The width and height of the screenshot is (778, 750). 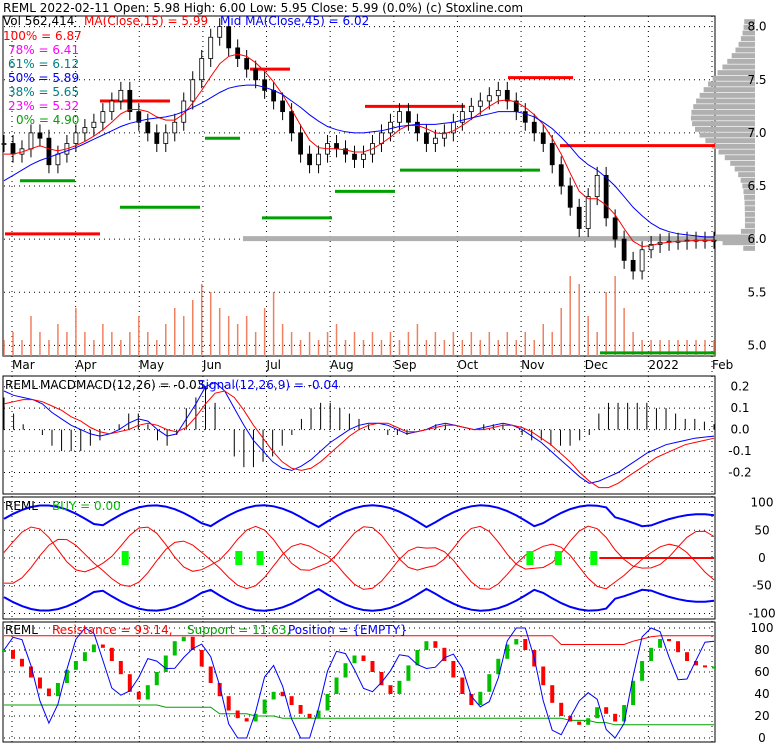 I want to click on stoch-y-tick: 60, so click(x=761, y=672).